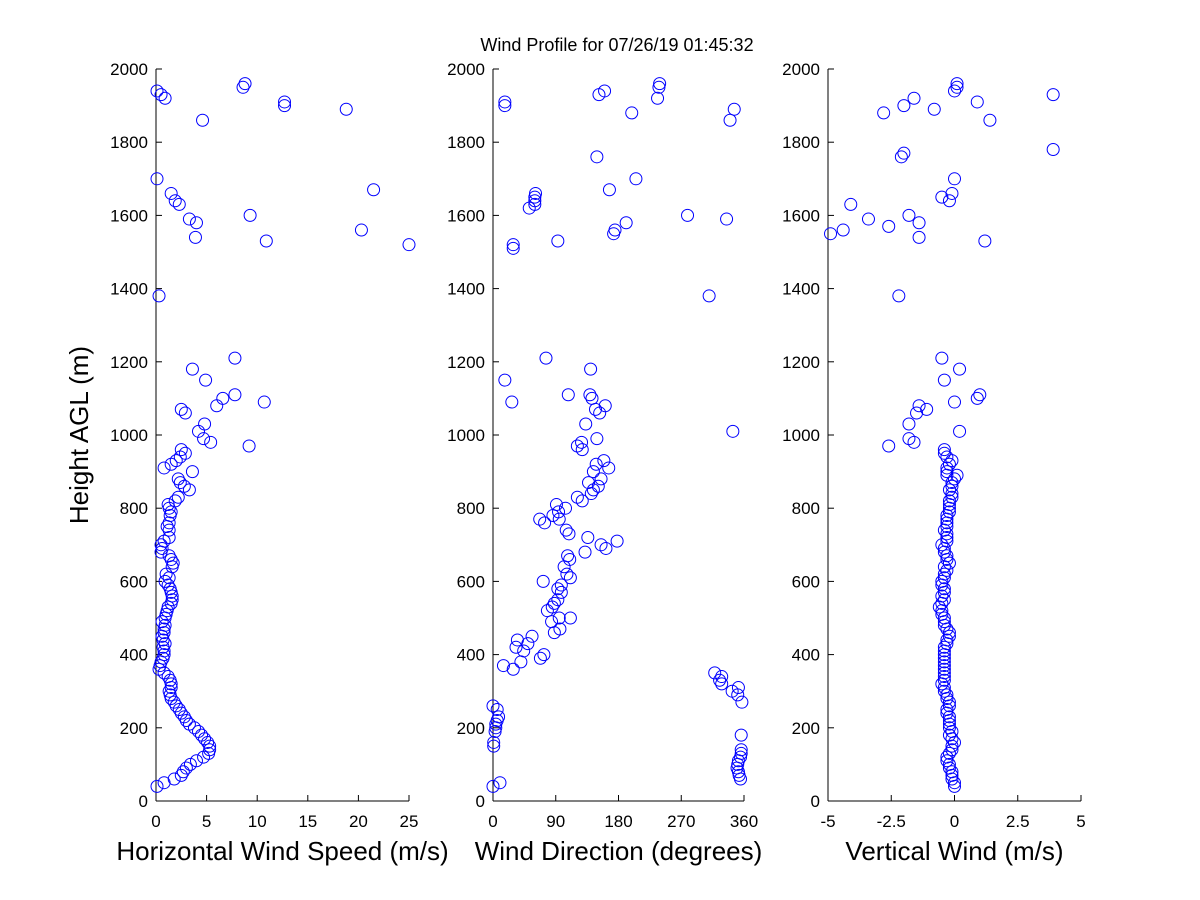 This screenshot has width=1200, height=900. What do you see at coordinates (492, 821) in the screenshot?
I see `x-tick-label: 0` at bounding box center [492, 821].